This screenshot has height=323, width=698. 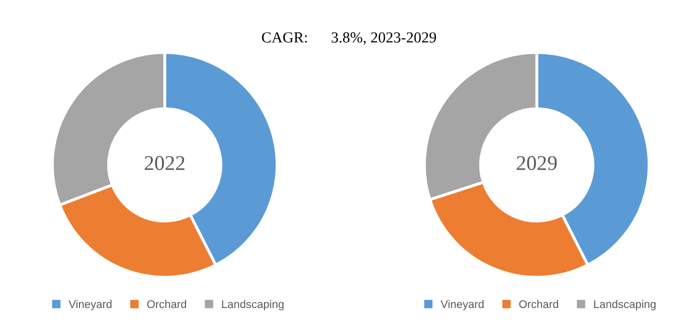 I want to click on text: CAGR: 3.8%, 2023-2029, so click(x=349, y=38).